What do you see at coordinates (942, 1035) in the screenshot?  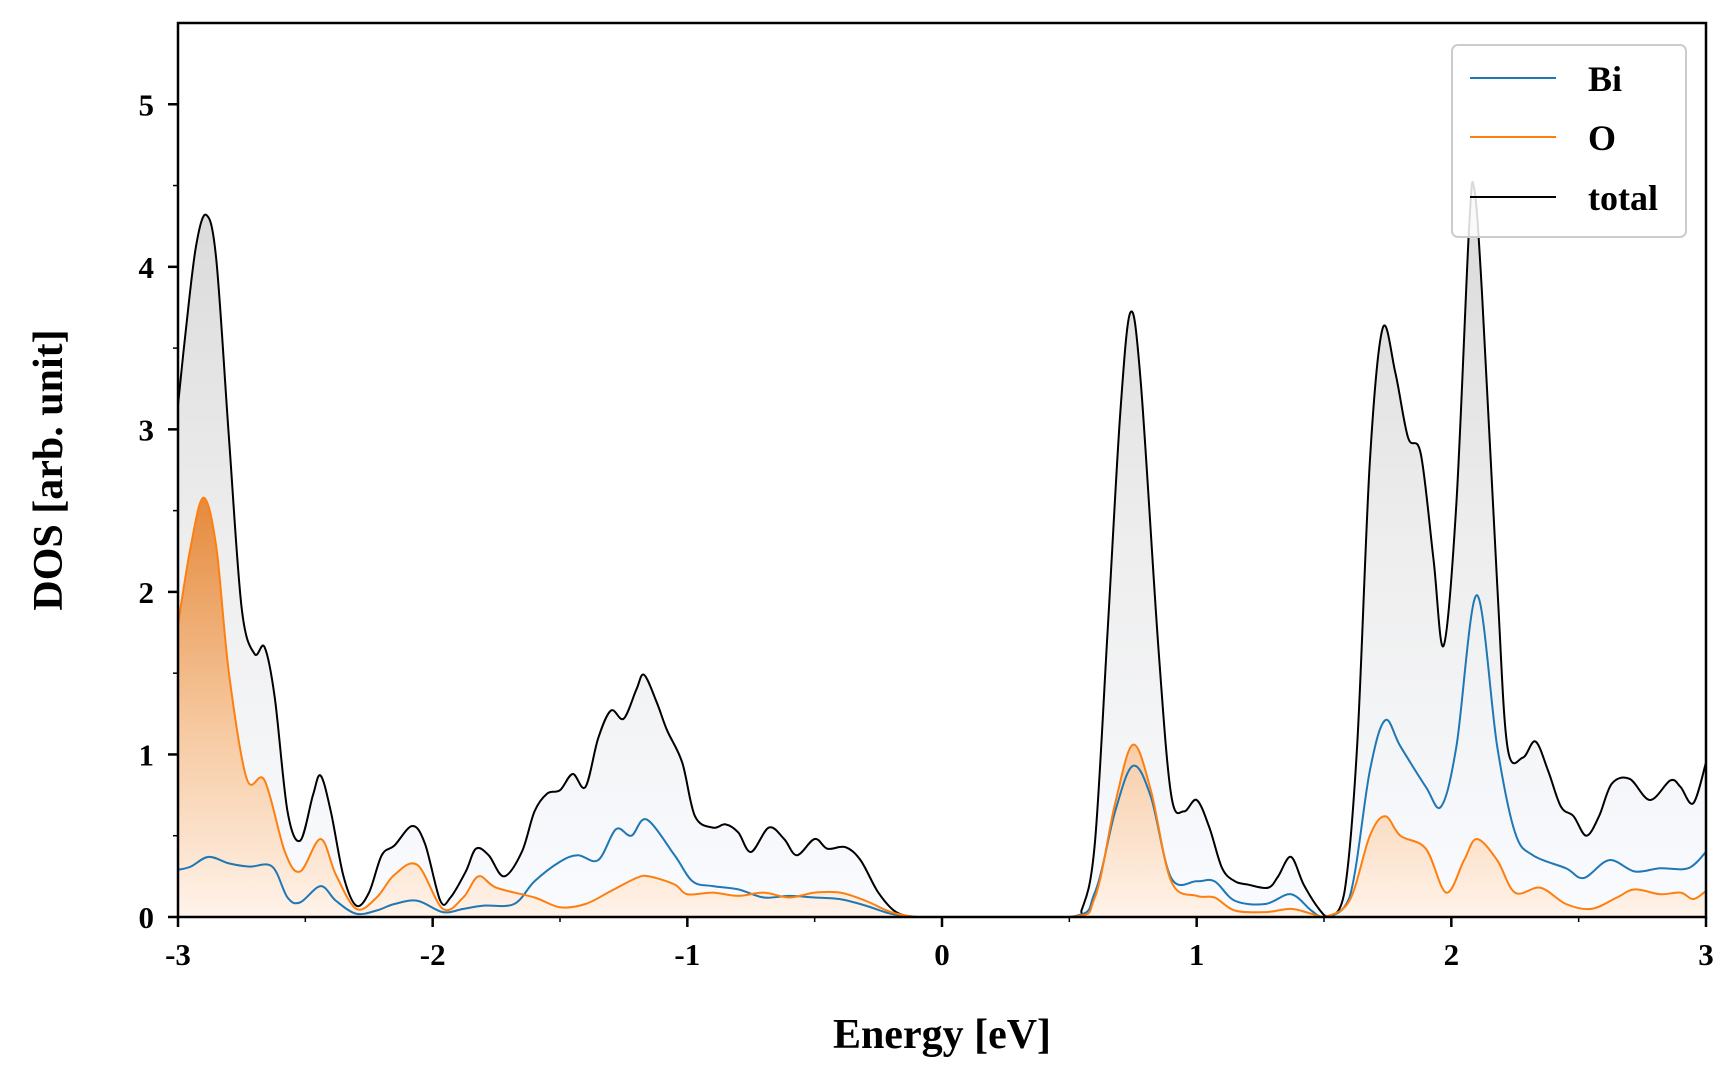 I see `x-axis-label: Energy [eV]` at bounding box center [942, 1035].